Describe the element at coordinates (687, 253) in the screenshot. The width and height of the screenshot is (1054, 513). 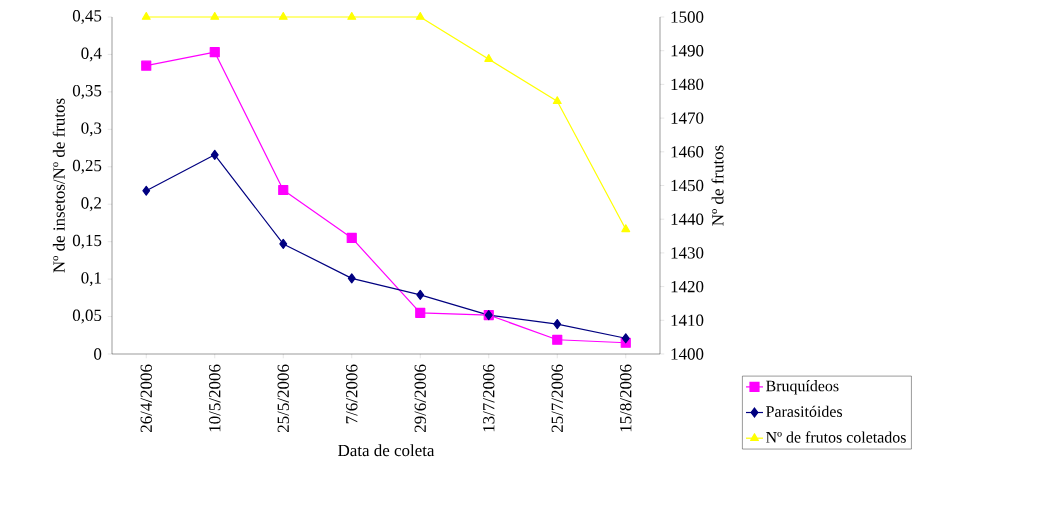
I see `y2-tick-label: 1430` at that location.